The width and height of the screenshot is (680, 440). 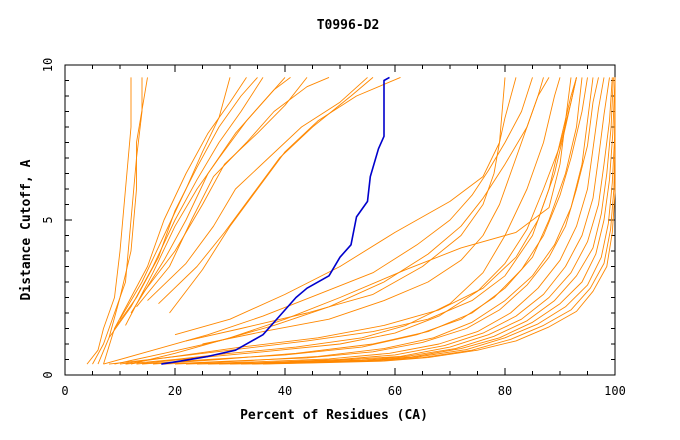 What do you see at coordinates (48, 374) in the screenshot?
I see `y-tick-label: 0` at bounding box center [48, 374].